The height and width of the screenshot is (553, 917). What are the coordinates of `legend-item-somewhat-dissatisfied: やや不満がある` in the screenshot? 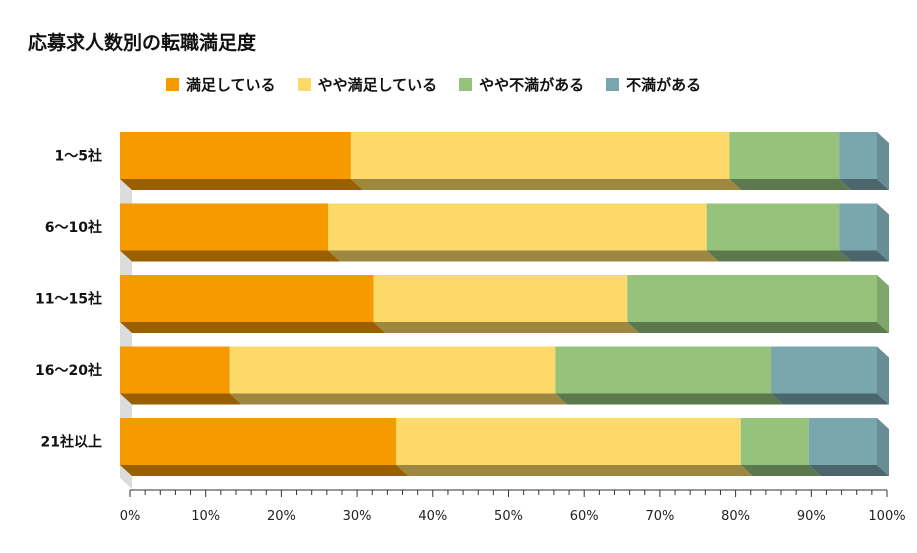 It's located at (521, 84).